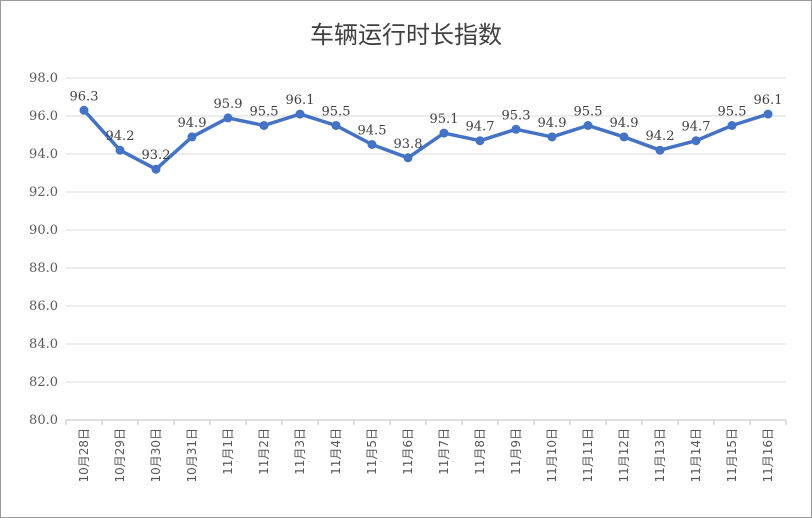 The width and height of the screenshot is (812, 518). I want to click on x-tick-label: 11月12日, so click(624, 455).